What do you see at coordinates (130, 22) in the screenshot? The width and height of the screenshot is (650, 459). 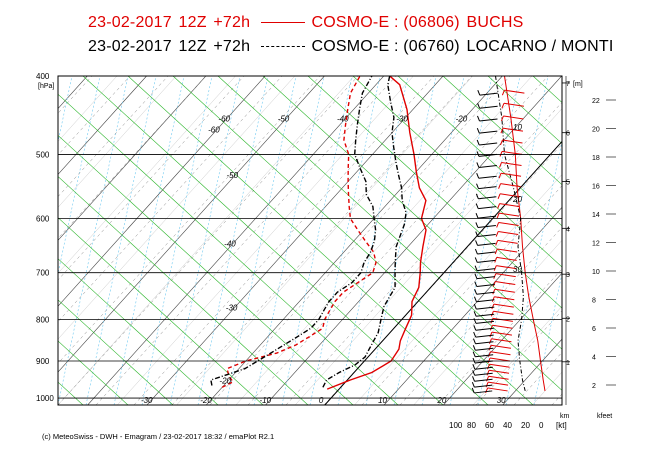 I see `title-buchs-date: 23-02-2017` at bounding box center [130, 22].